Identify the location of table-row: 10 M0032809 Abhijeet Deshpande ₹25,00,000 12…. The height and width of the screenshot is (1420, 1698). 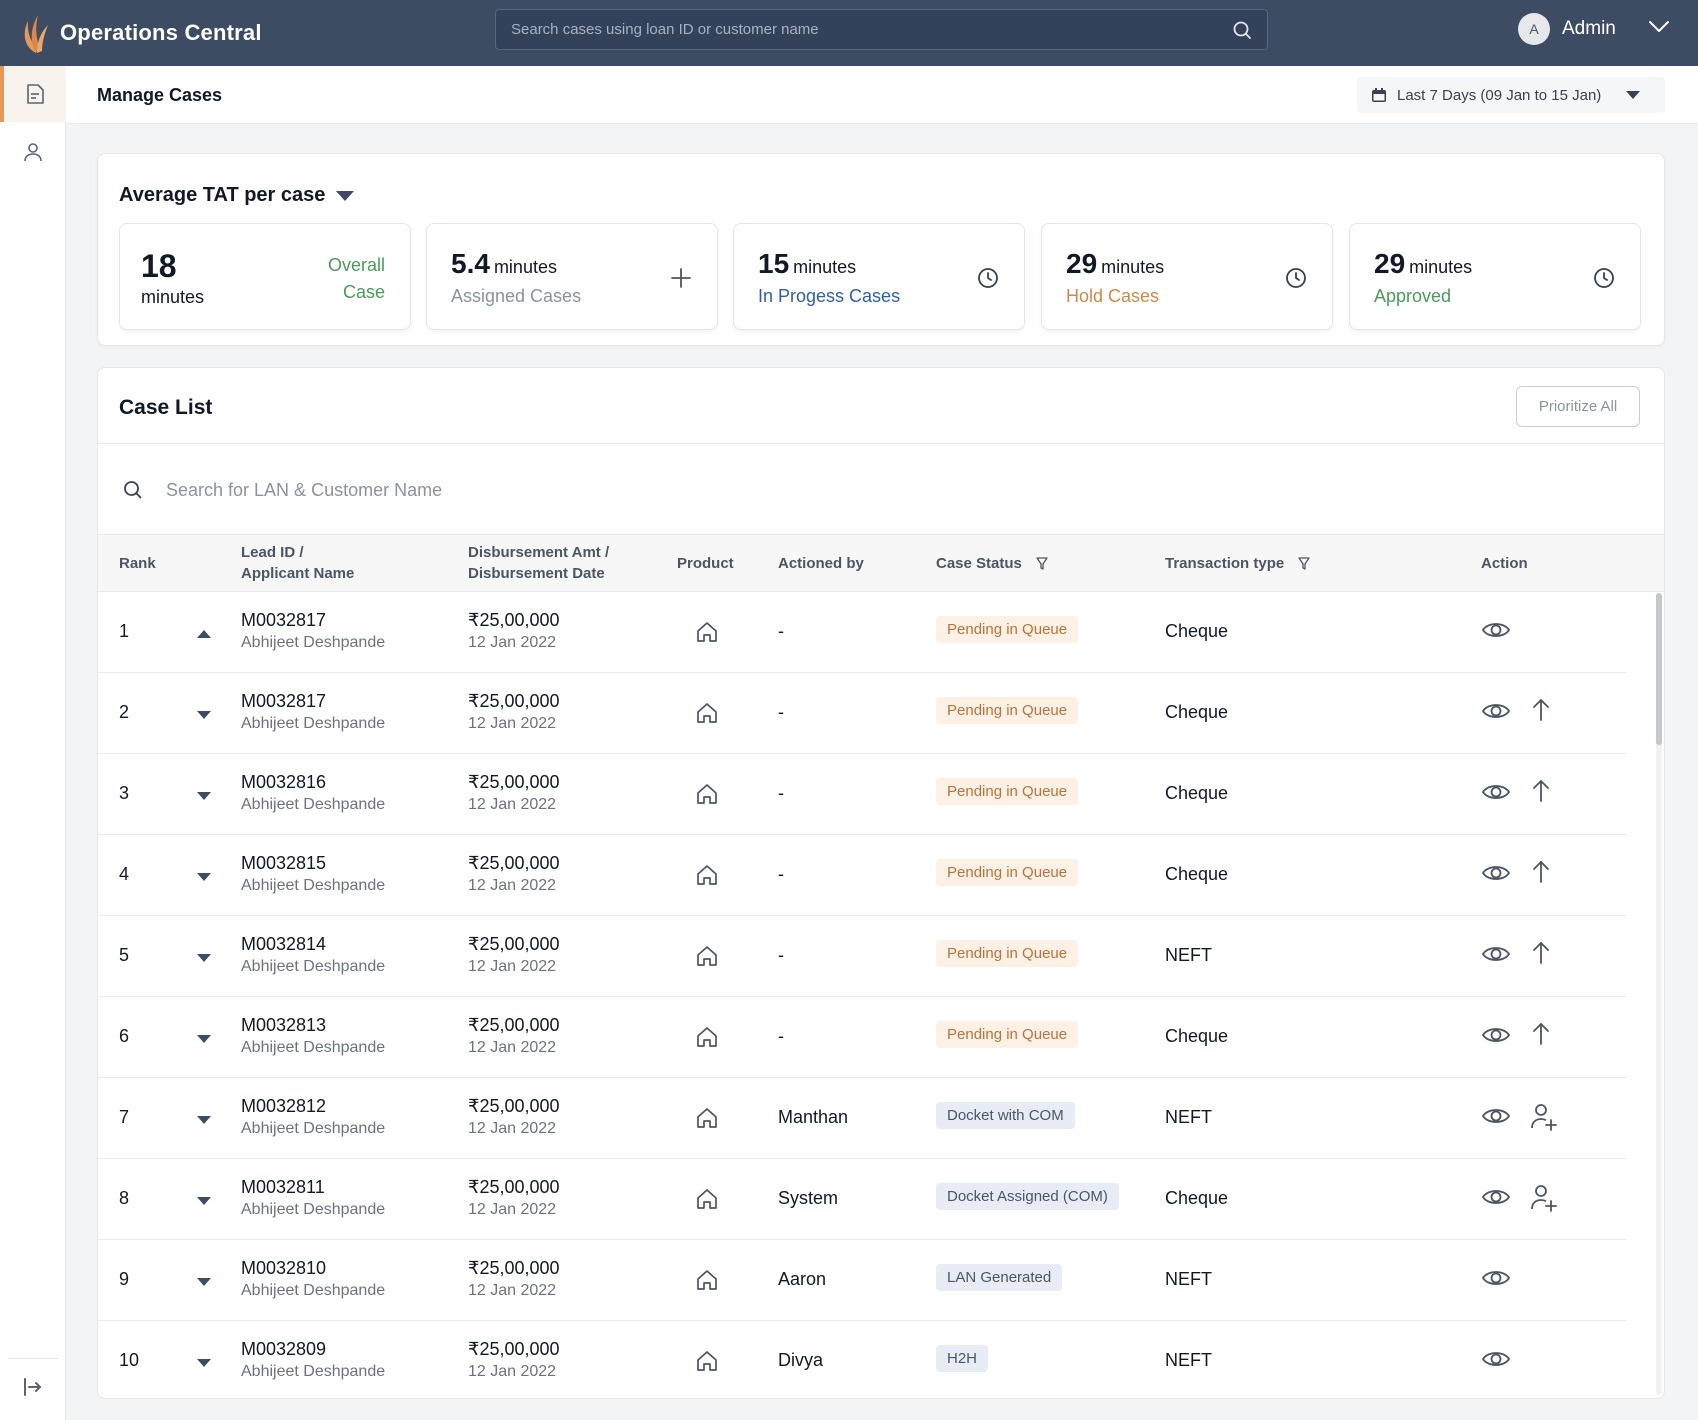
(862, 1359).